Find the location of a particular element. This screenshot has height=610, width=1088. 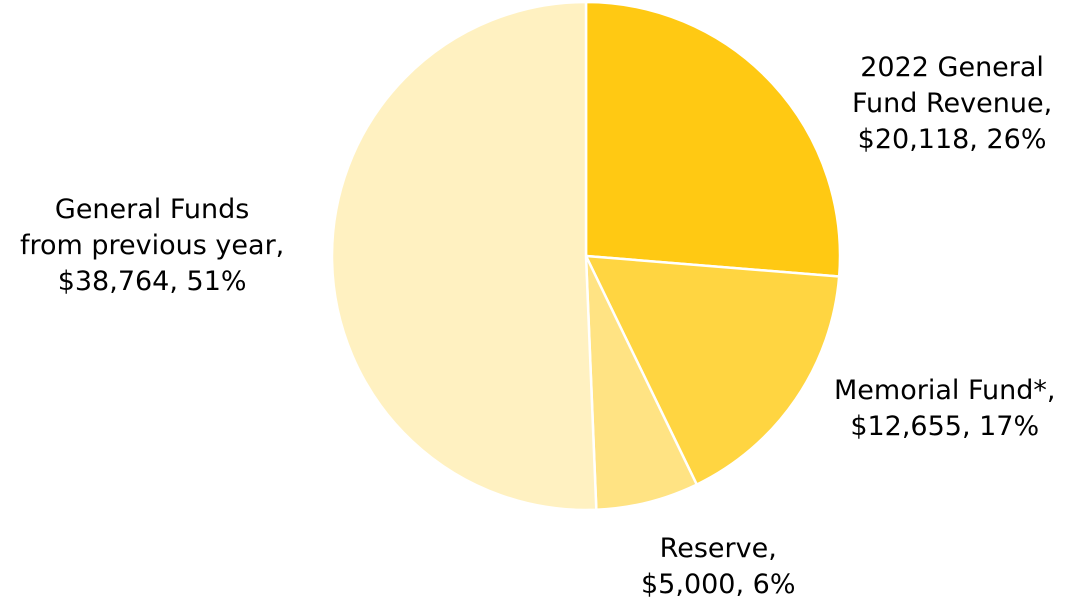

slice-label-line: 2022 General is located at coordinates (952, 67).